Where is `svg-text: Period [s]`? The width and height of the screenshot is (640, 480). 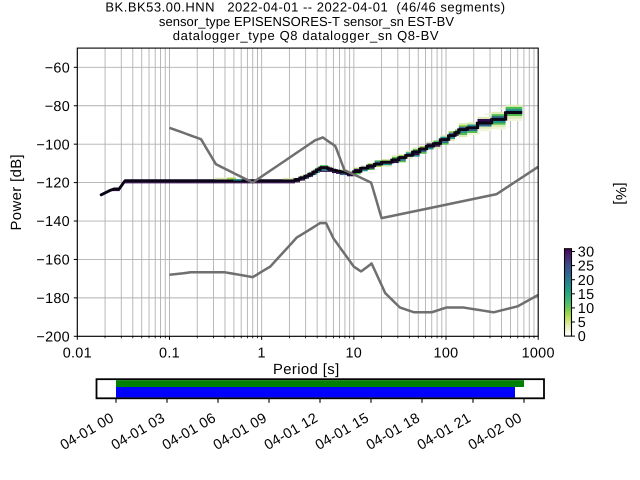
svg-text: Period [s] is located at coordinates (306, 370).